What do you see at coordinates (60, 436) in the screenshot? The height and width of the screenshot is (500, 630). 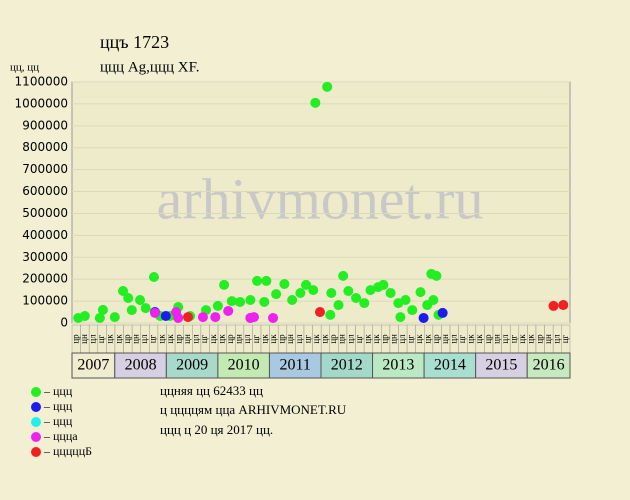 I see `legend-label: – ццца` at bounding box center [60, 436].